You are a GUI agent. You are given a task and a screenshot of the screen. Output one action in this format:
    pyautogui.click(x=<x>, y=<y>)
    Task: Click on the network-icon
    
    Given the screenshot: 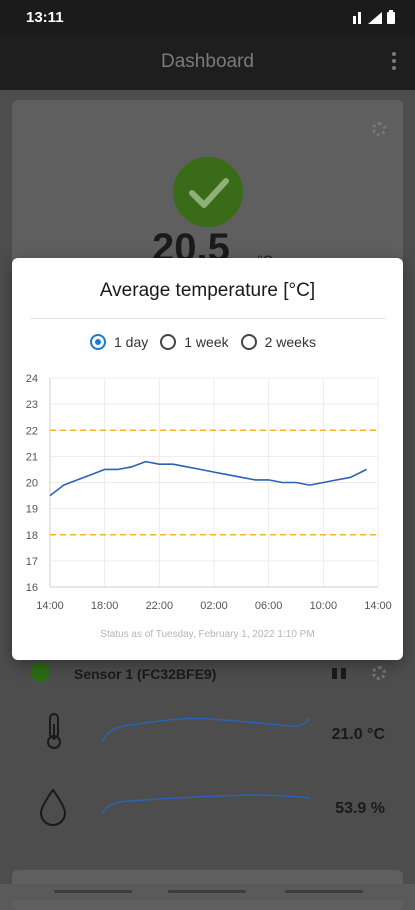 What is the action you would take?
    pyautogui.click(x=357, y=18)
    